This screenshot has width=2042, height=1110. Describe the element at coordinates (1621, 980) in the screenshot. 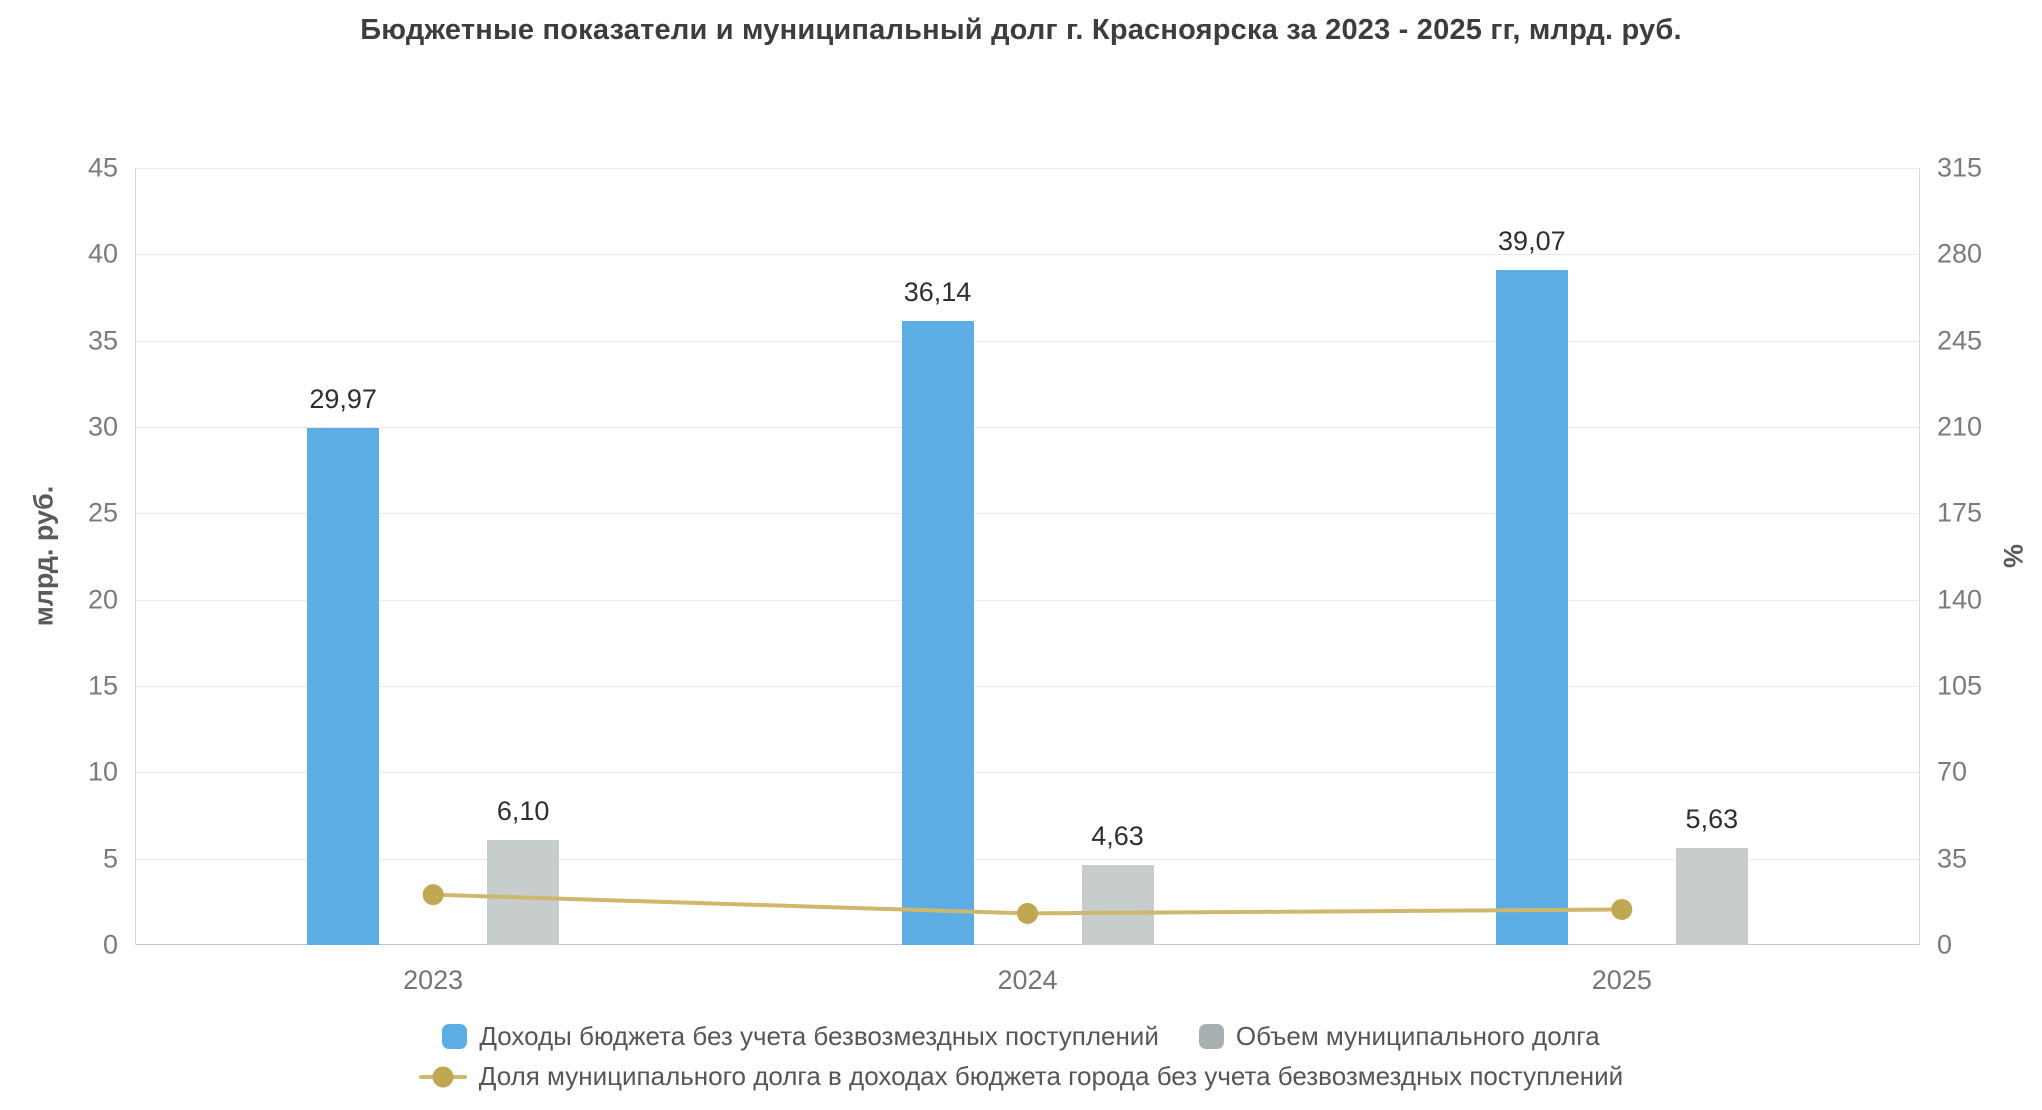

I see `x-axis-label-2025: 2025` at that location.